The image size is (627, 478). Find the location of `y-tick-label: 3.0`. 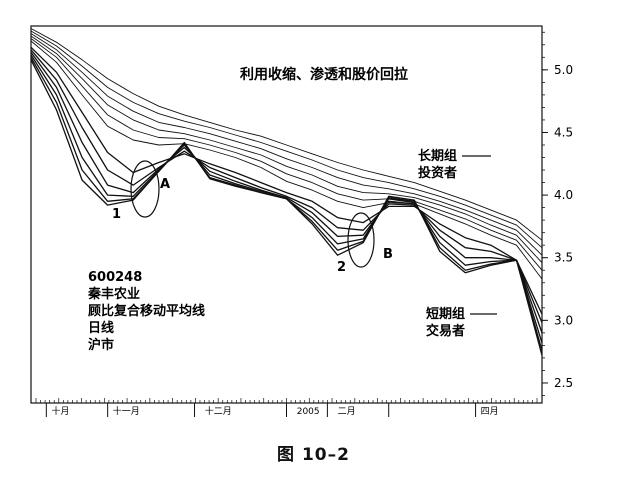

y-tick-label: 3.0 is located at coordinates (563, 320).